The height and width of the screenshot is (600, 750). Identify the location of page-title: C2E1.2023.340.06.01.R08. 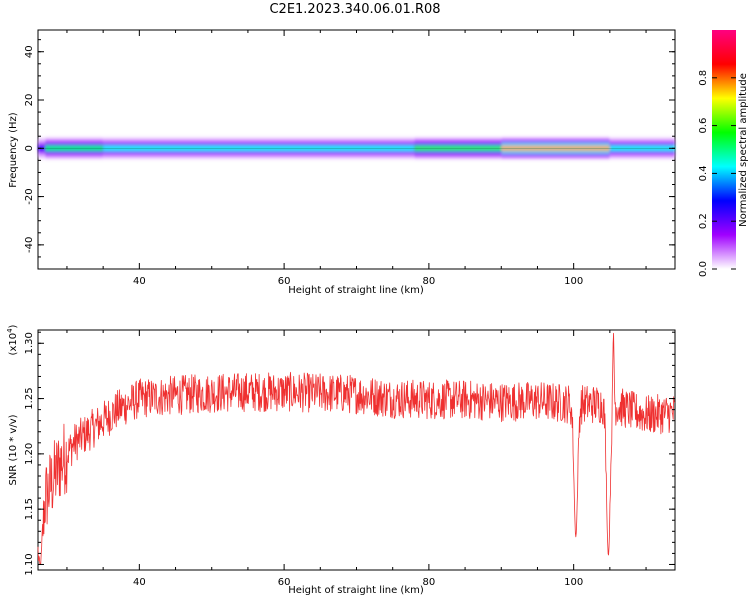
(355, 9).